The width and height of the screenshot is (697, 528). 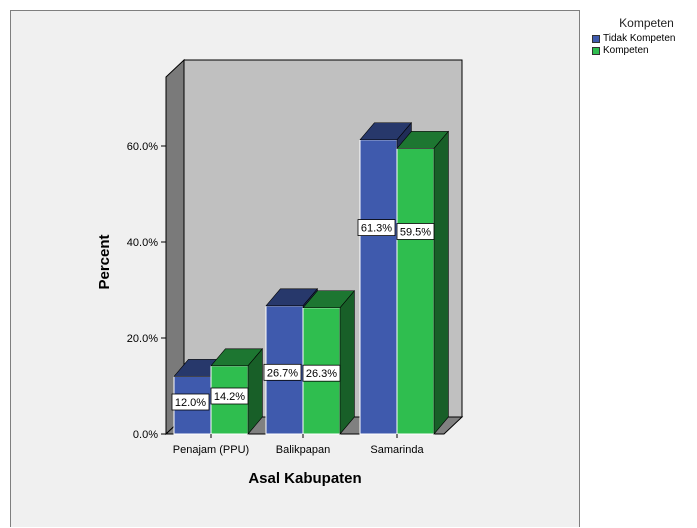 I want to click on legend-label: Tidak Kompeten, so click(x=639, y=38).